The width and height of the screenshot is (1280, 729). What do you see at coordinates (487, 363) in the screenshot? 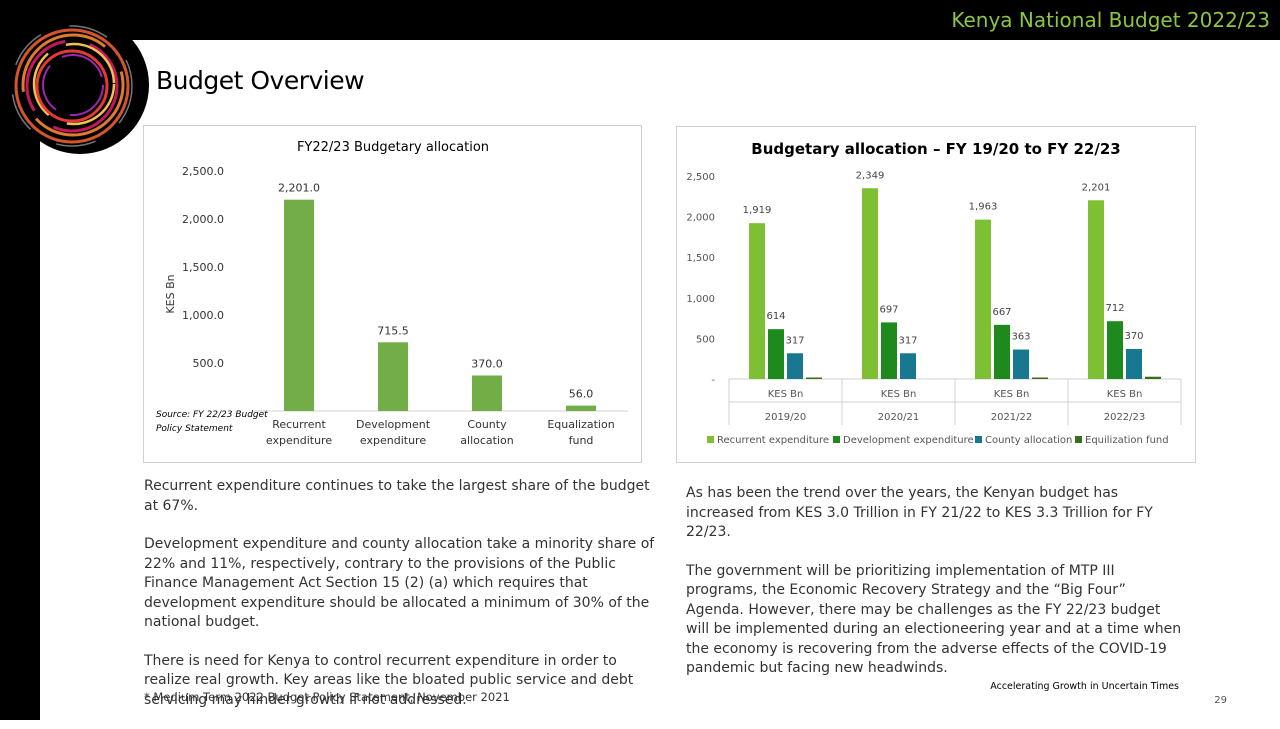
I see `data-label: 370.0` at bounding box center [487, 363].